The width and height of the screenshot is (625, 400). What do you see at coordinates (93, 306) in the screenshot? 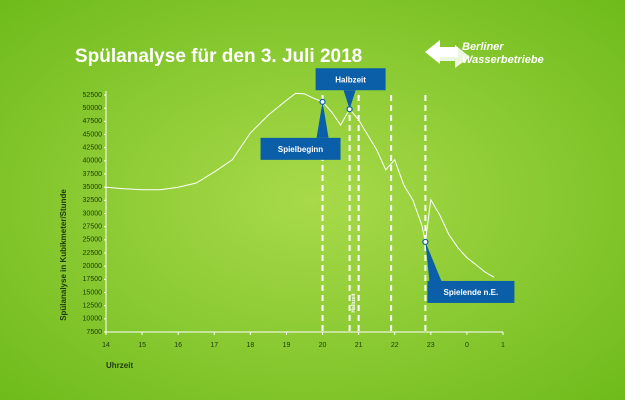
I see `y-tick-label: 12500` at bounding box center [93, 306].